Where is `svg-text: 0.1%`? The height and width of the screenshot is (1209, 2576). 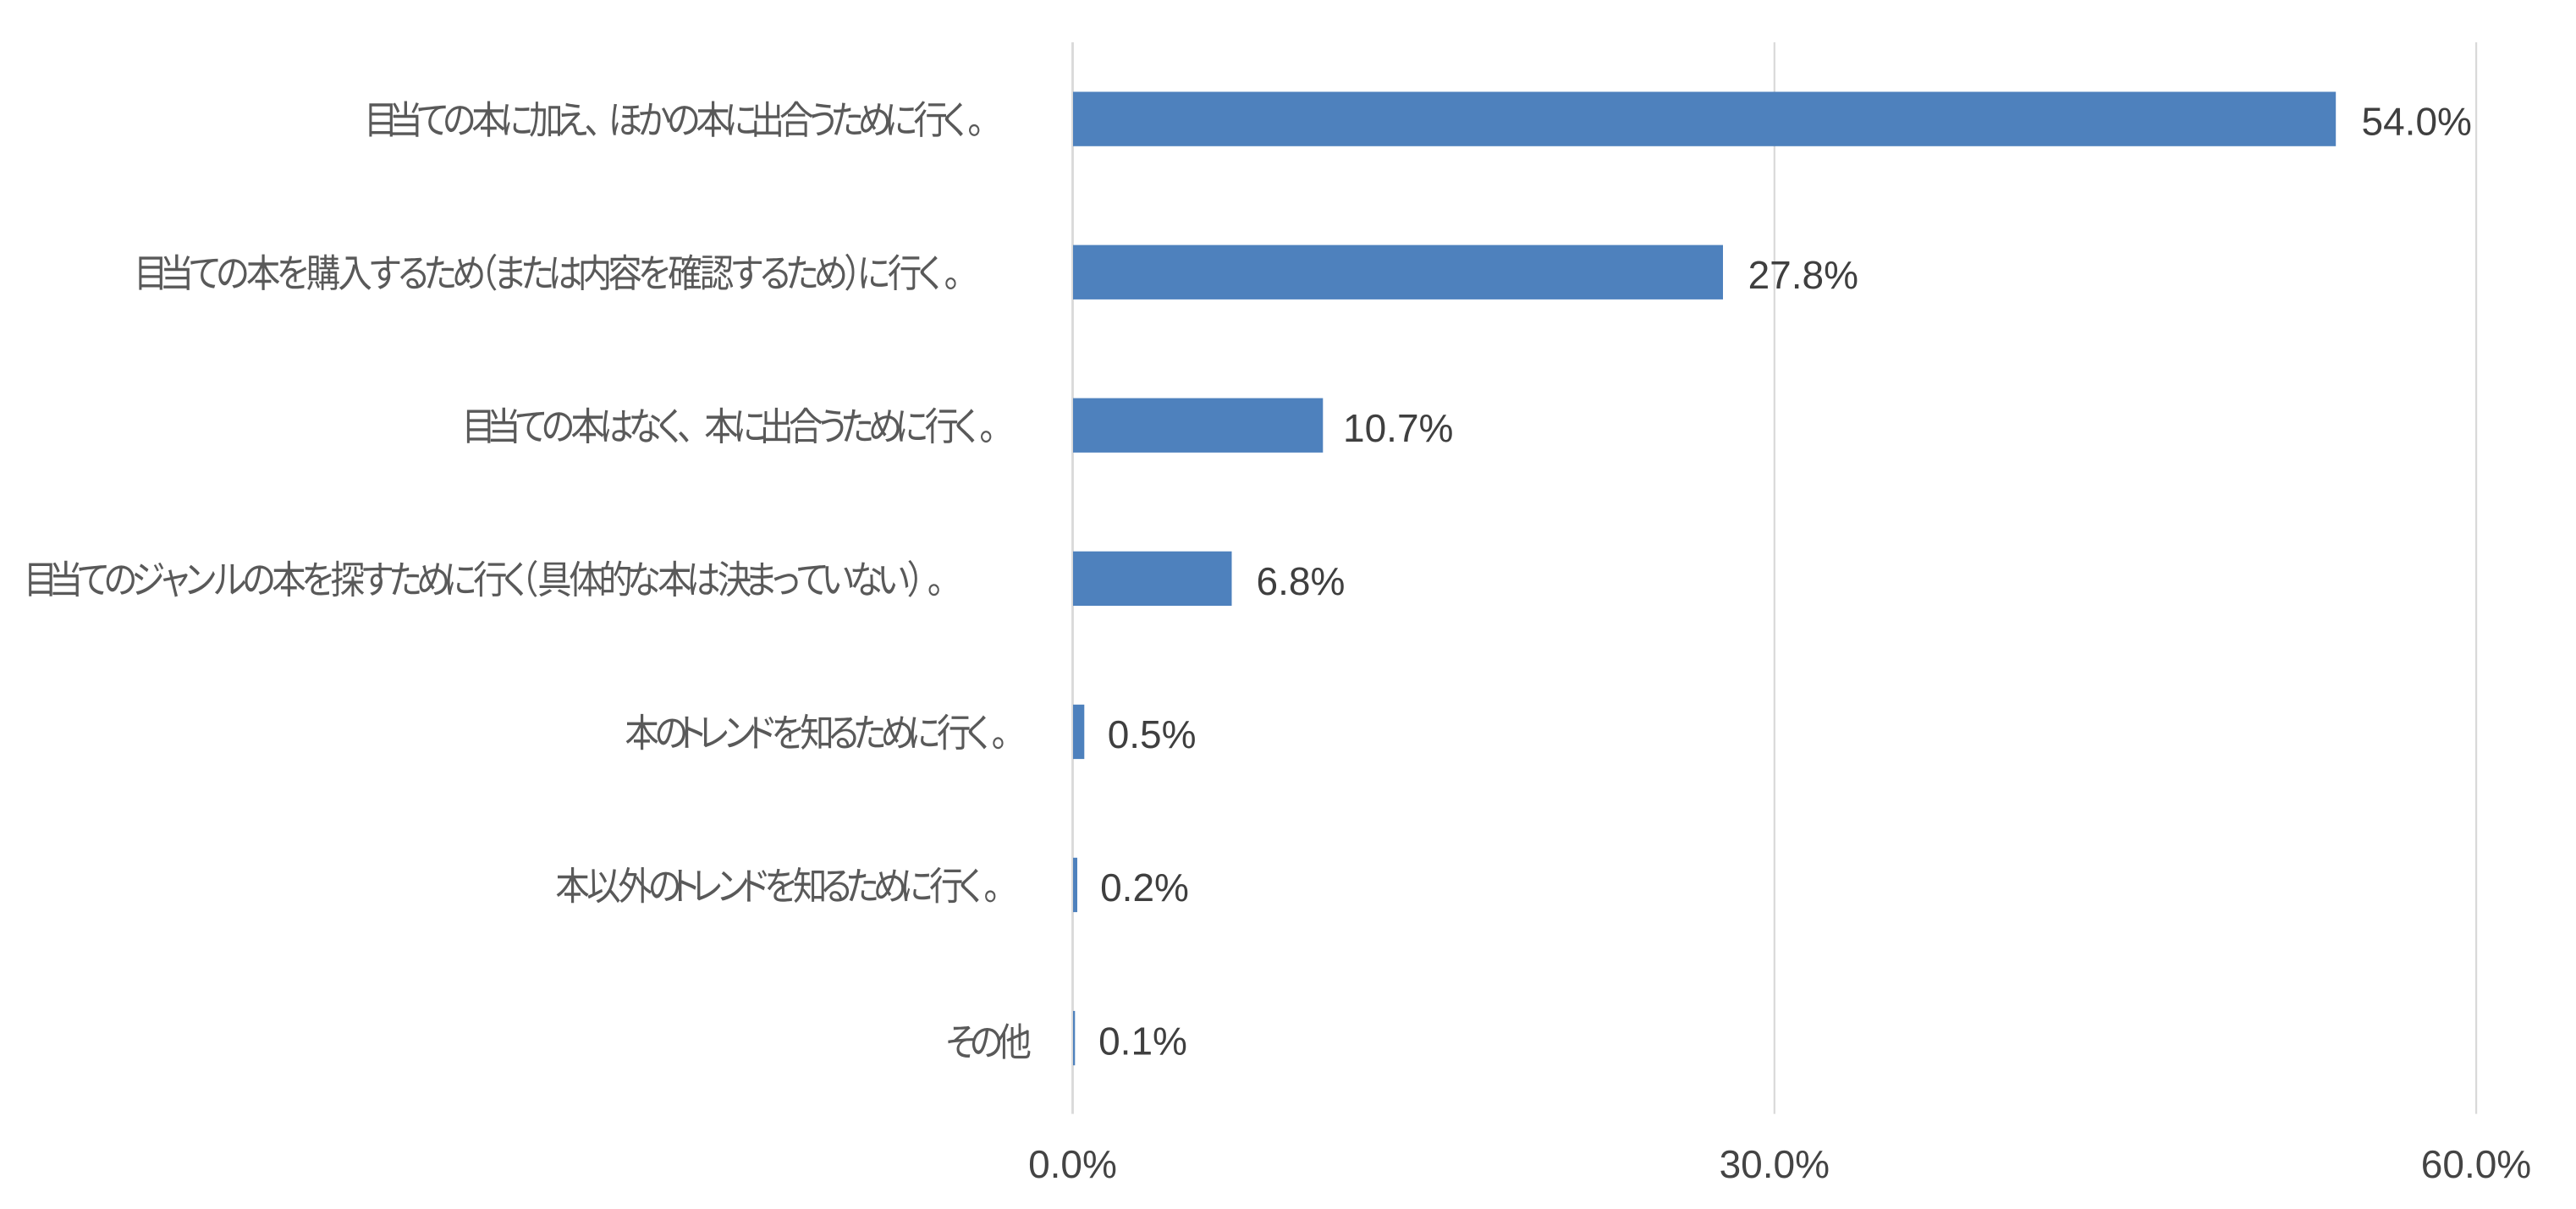
svg-text: 0.1% is located at coordinates (1142, 1041).